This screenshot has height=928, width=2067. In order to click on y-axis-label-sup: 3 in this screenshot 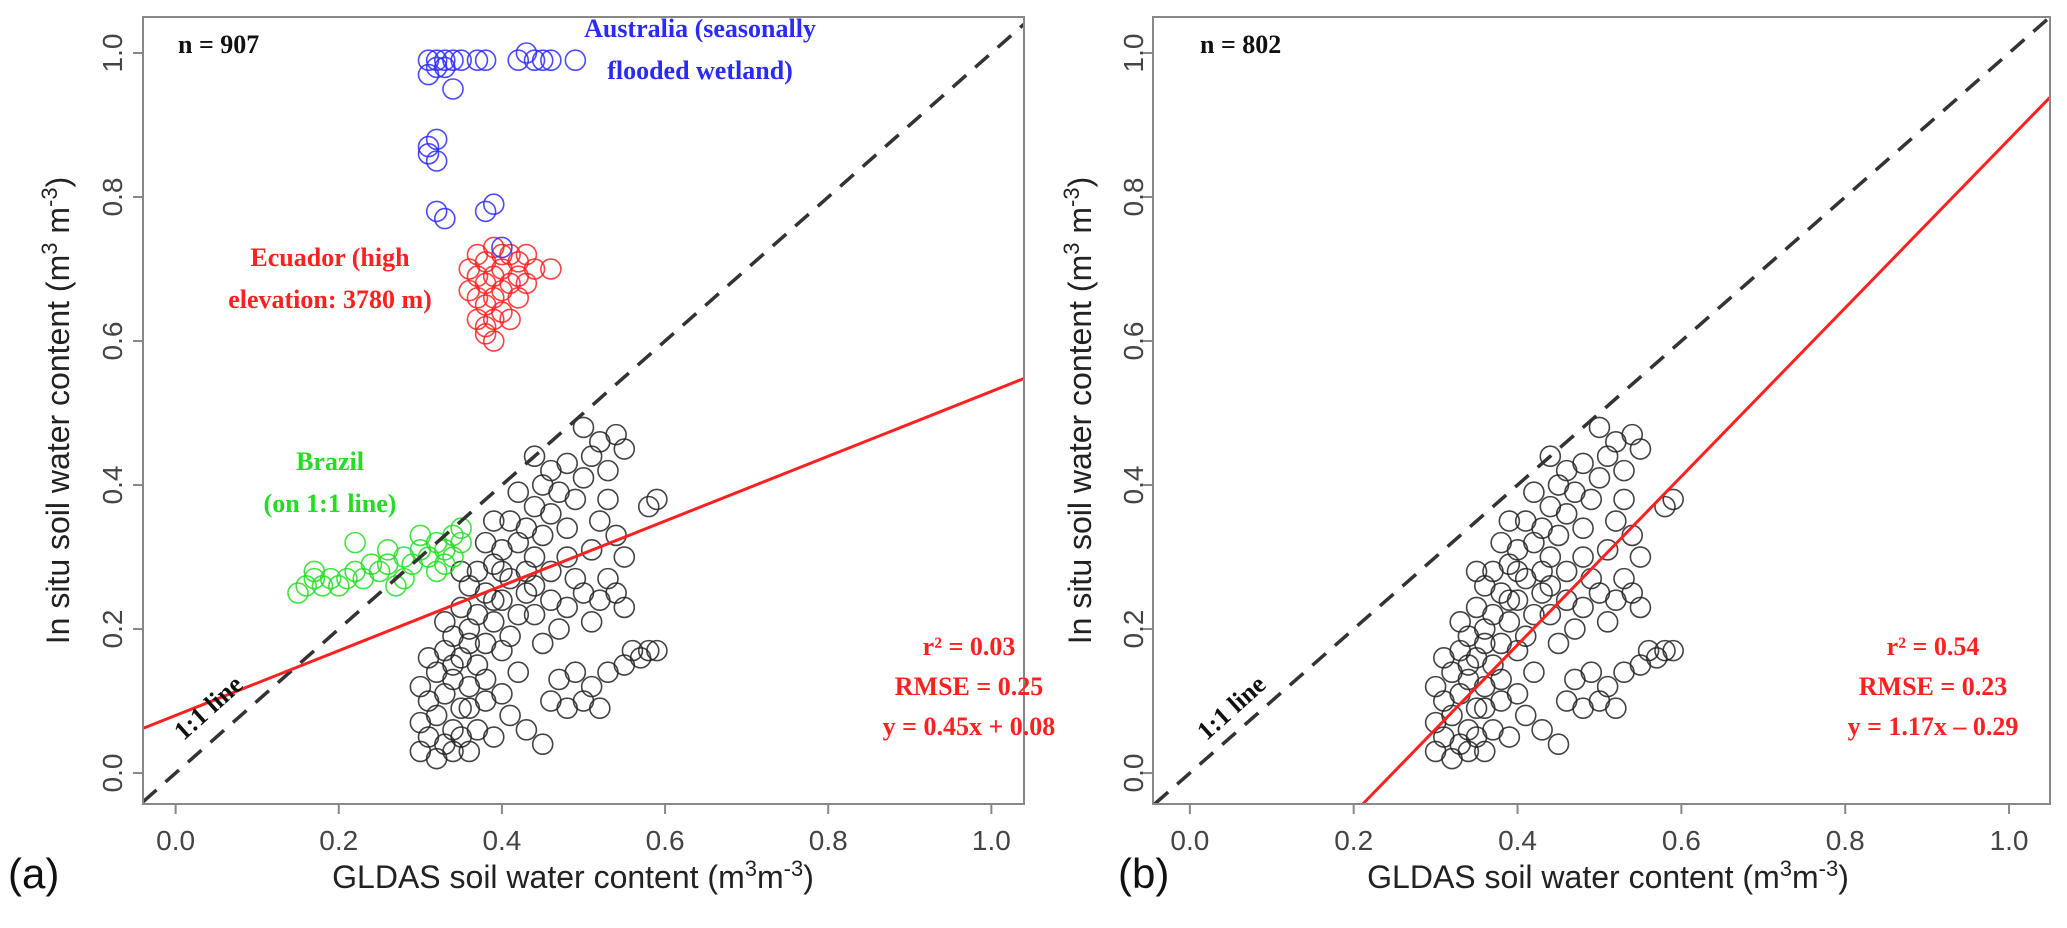, I will do `click(1071, 249)`.